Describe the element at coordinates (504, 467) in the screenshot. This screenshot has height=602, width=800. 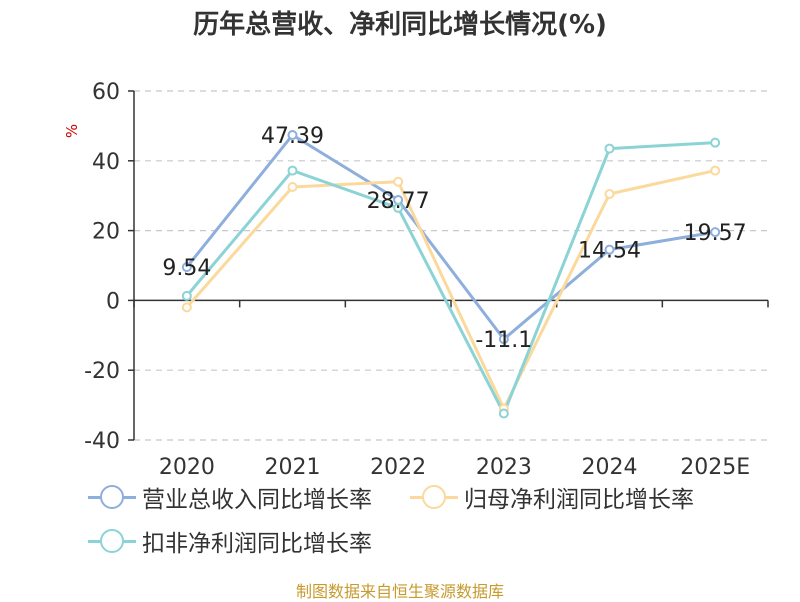
I see `x-tick-label: 2023` at that location.